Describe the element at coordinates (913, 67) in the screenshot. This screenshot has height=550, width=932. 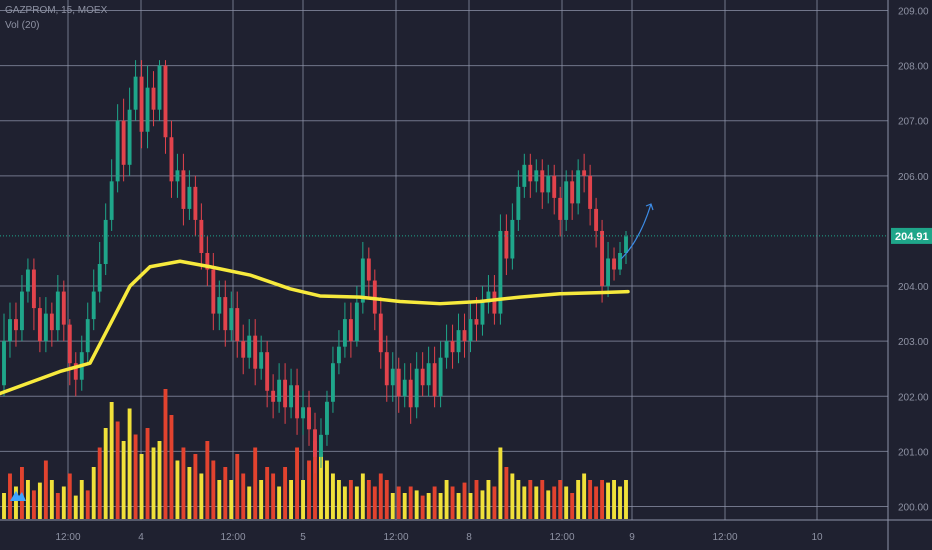
I see `price-tick-label: 208.00` at that location.